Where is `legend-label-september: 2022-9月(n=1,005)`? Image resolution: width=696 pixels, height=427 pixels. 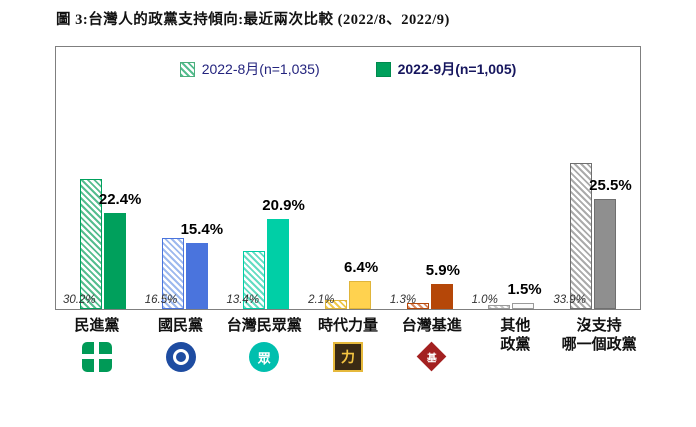 legend-label-september: 2022-9月(n=1,005) is located at coordinates (457, 69).